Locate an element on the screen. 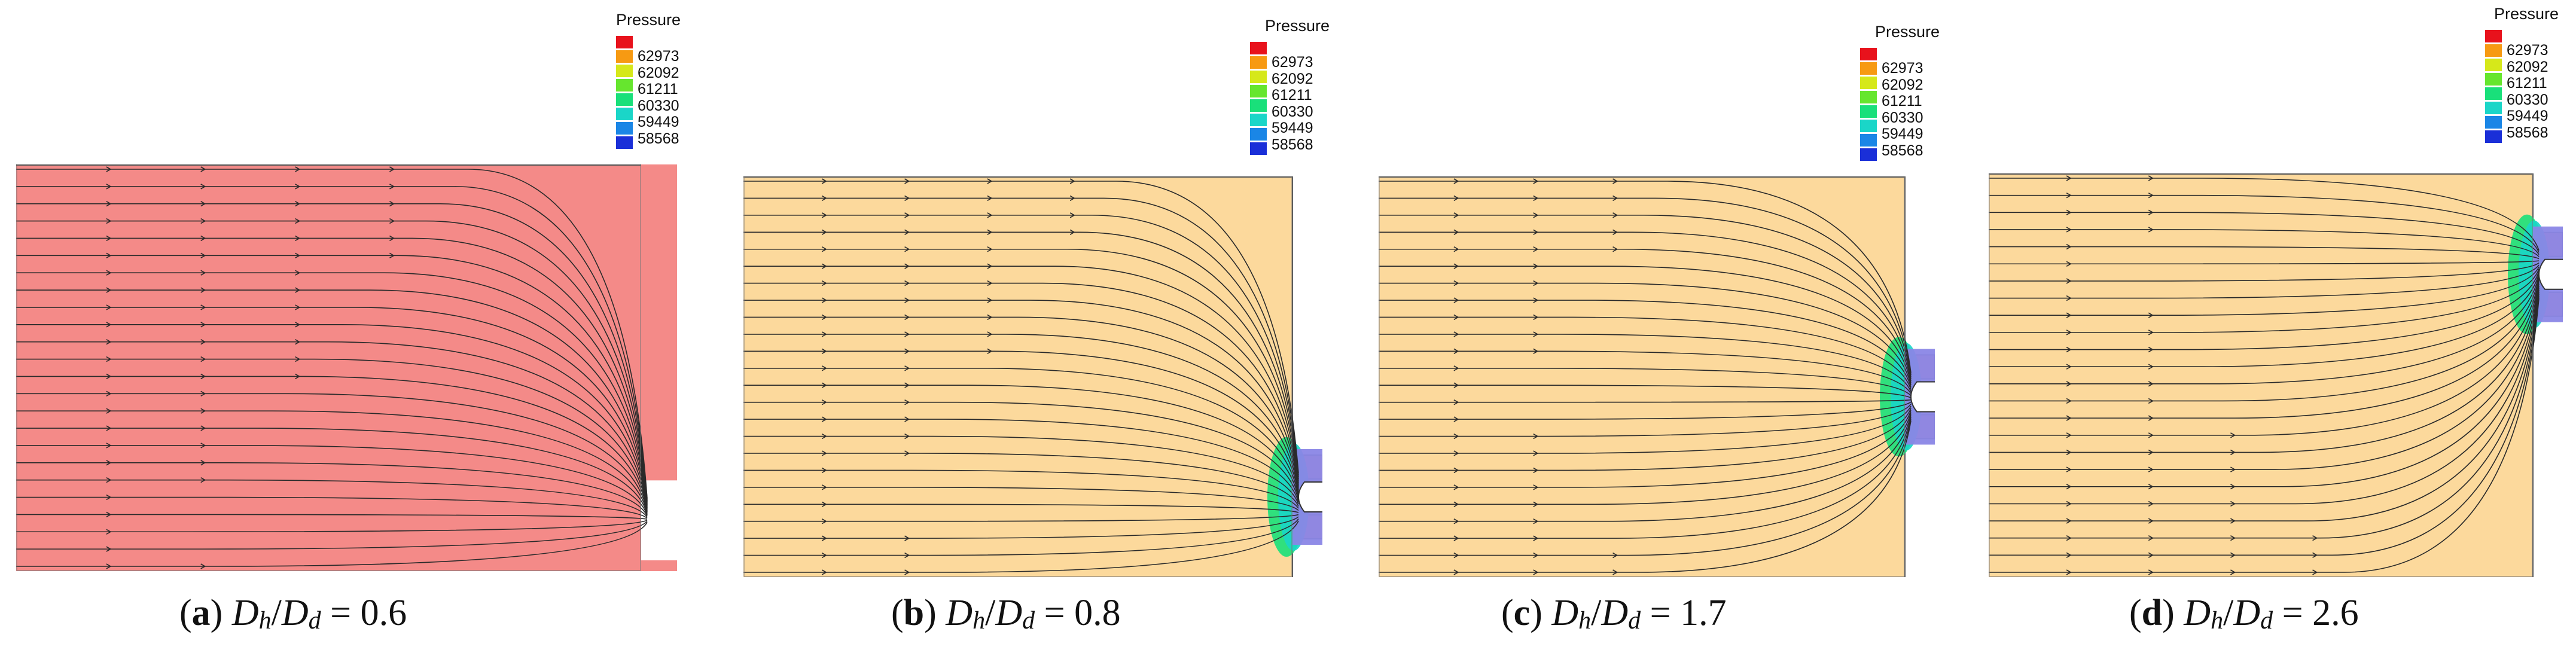 The width and height of the screenshot is (2576, 662). domain-frame is located at coordinates (329, 367).